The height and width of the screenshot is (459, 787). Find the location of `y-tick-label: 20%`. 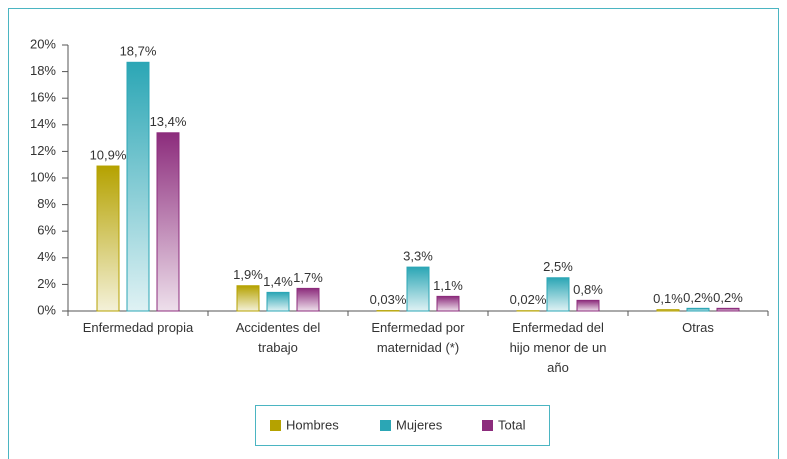

y-tick-label: 20% is located at coordinates (43, 43).